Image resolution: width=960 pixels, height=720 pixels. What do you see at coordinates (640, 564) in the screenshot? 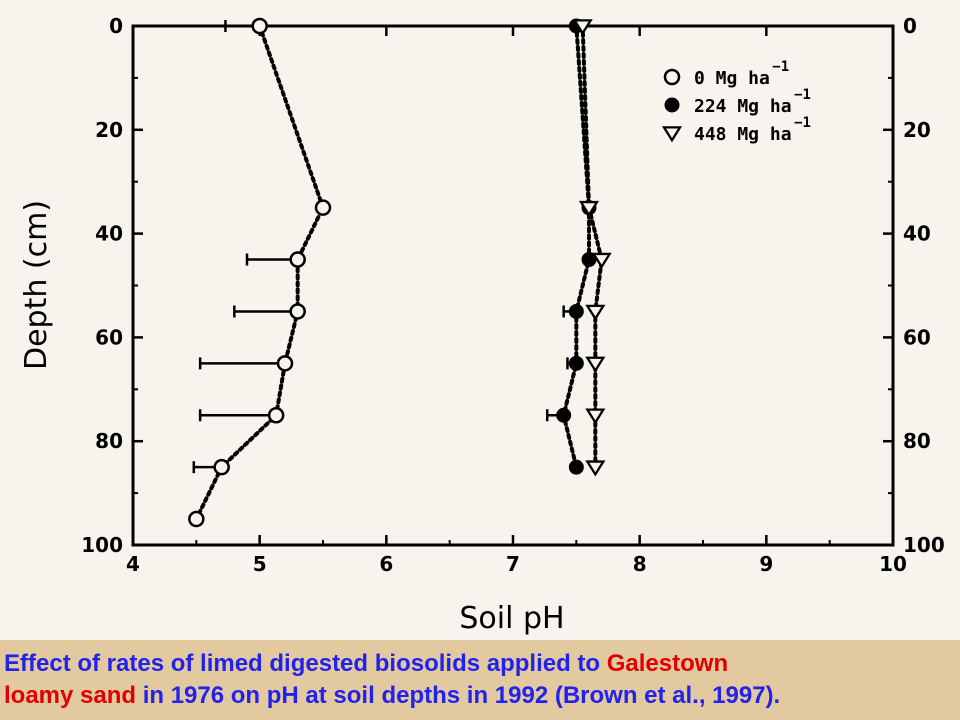
I see `x-tick-label: 8` at bounding box center [640, 564].